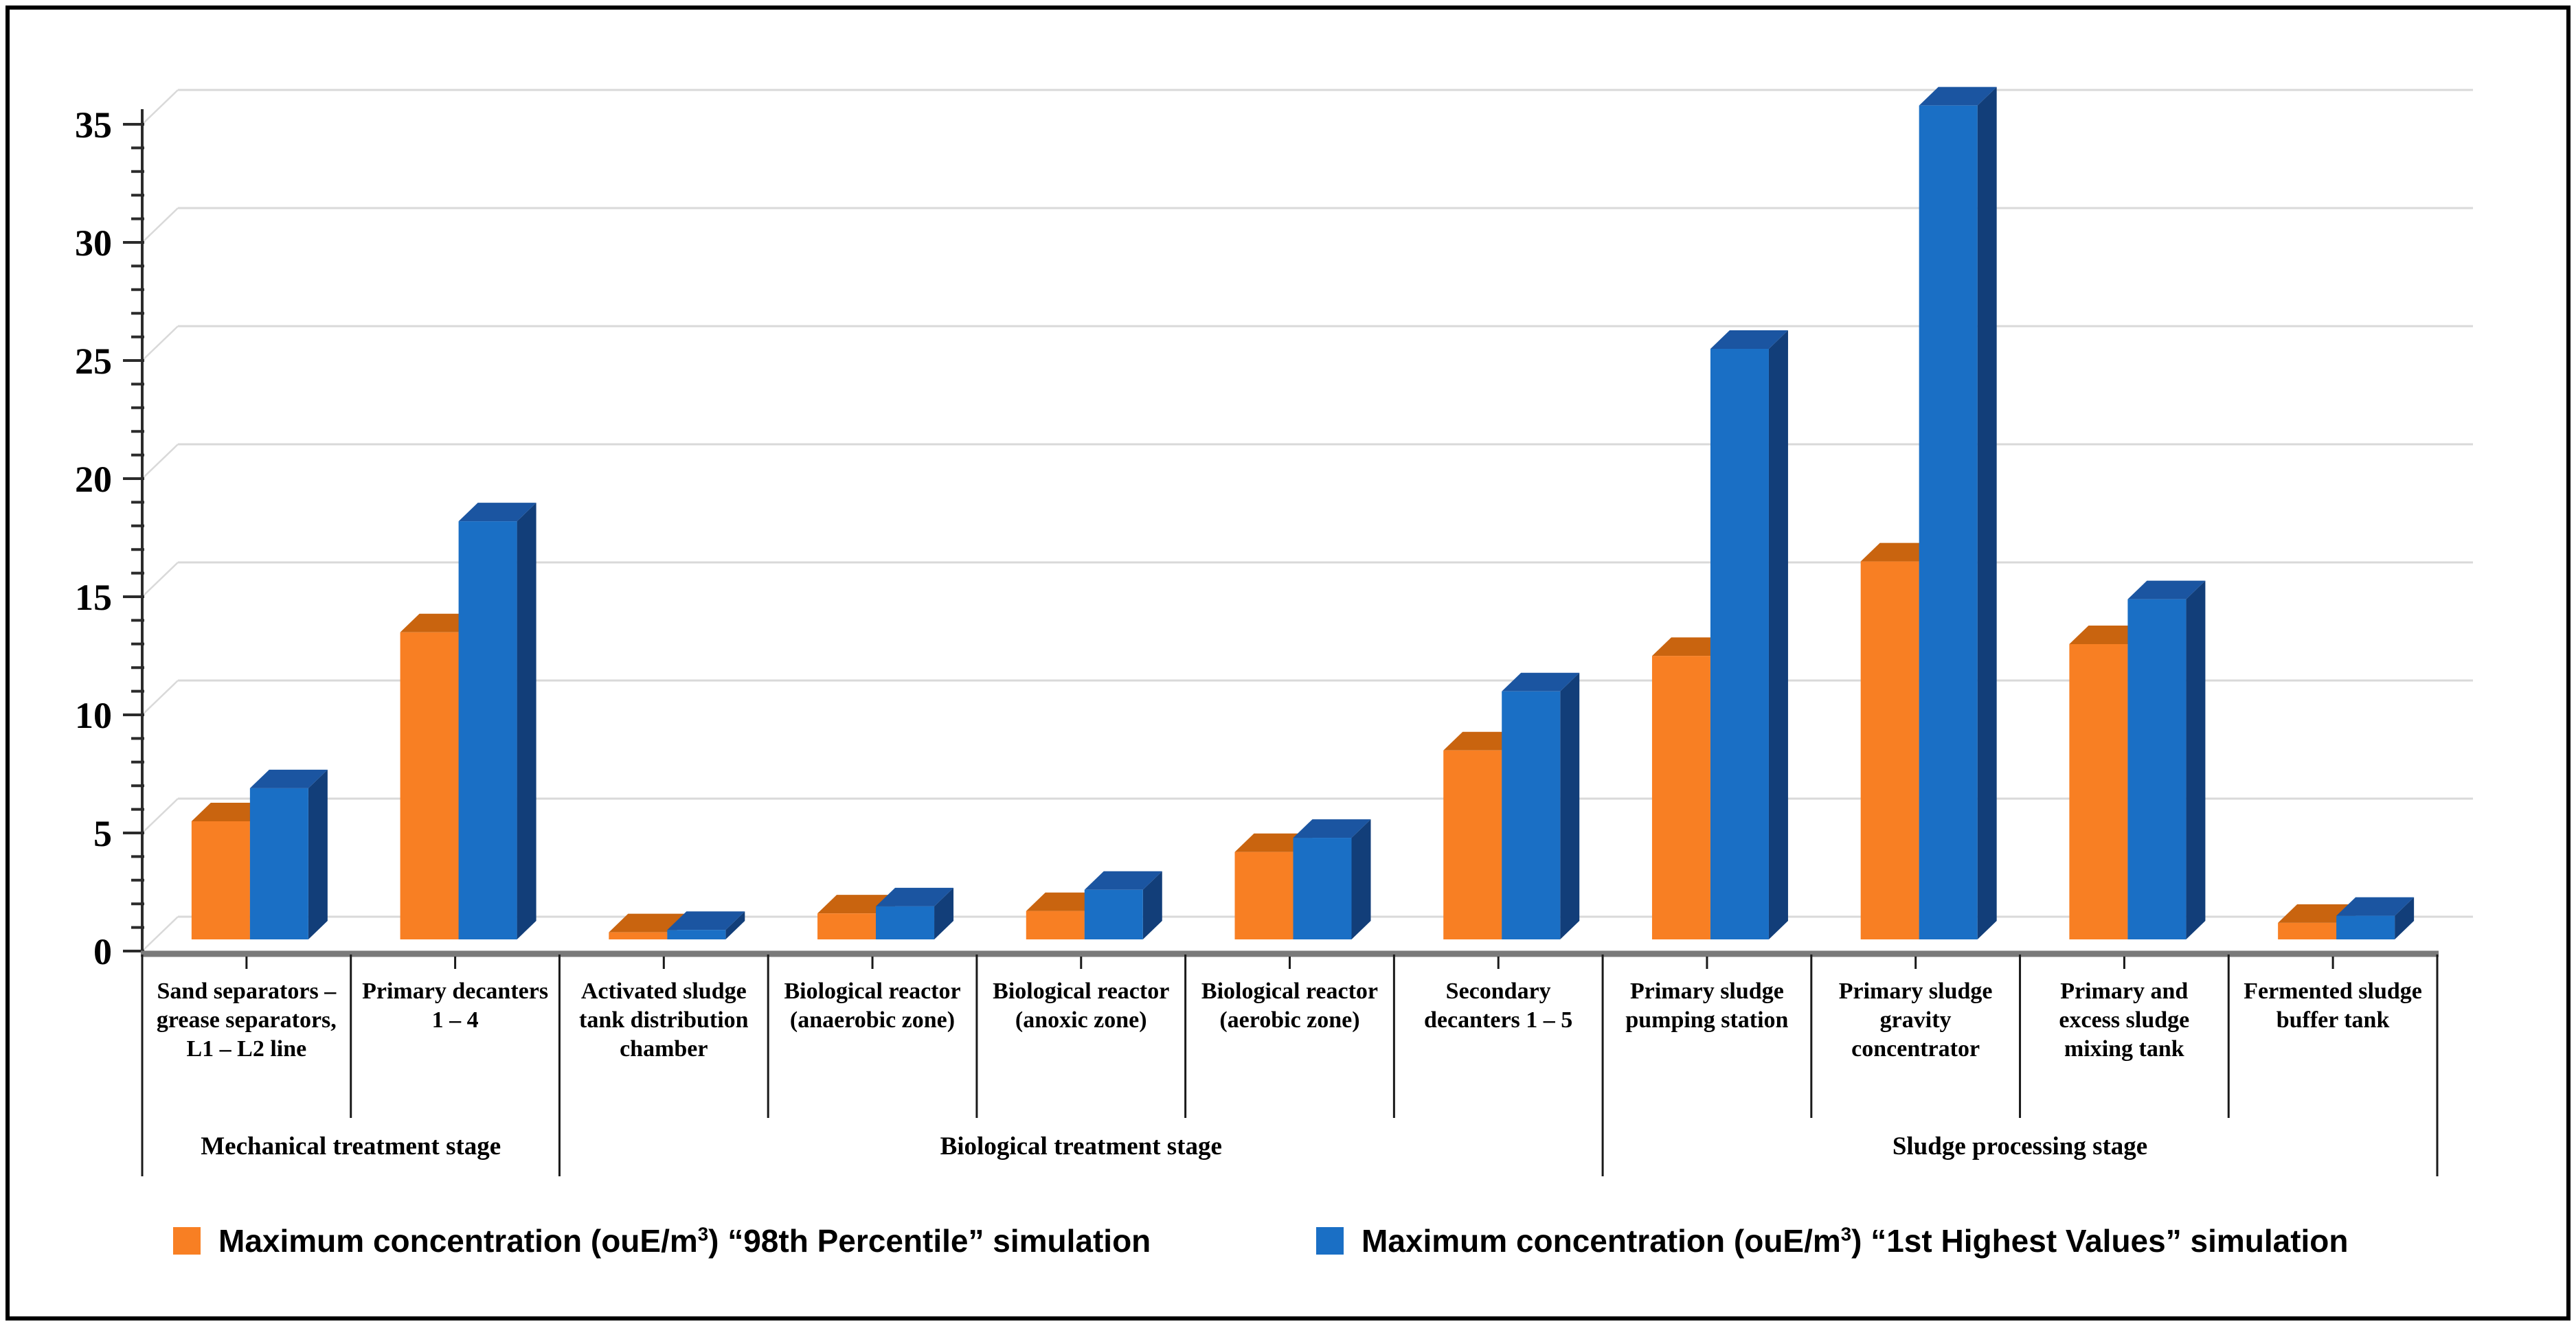 This screenshot has width=2576, height=1326. What do you see at coordinates (2020, 1146) in the screenshot?
I see `stage-label-2: Sludge processing stage` at bounding box center [2020, 1146].